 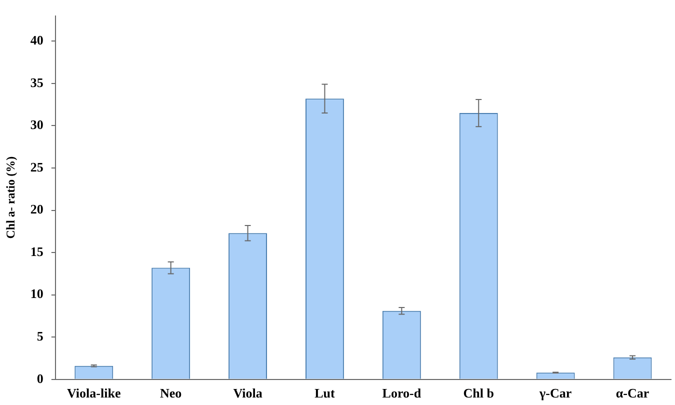 What do you see at coordinates (555, 393) in the screenshot?
I see `x-tick-label: γ-Car` at bounding box center [555, 393].